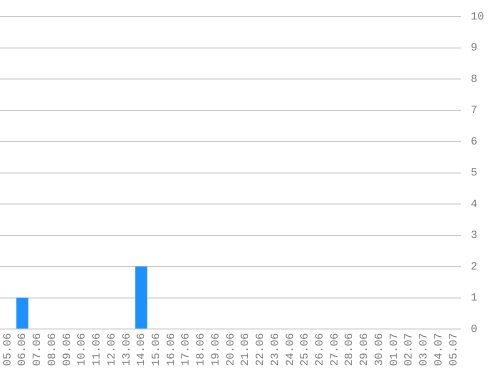  Describe the element at coordinates (474, 330) in the screenshot. I see `y-tick-label: 0` at that location.